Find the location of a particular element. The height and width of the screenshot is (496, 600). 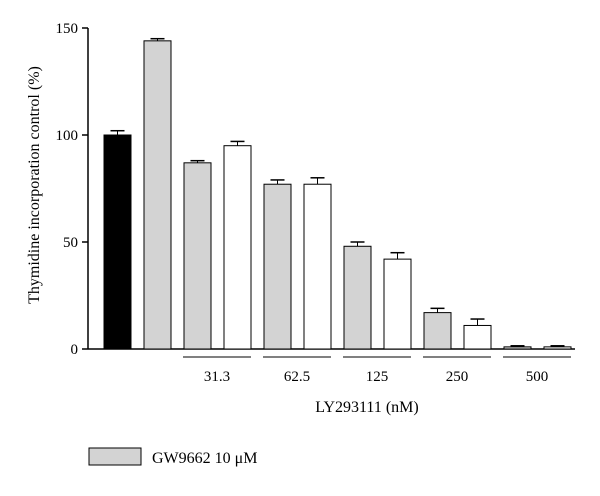

y-tick-label: 100 is located at coordinates (67, 136).